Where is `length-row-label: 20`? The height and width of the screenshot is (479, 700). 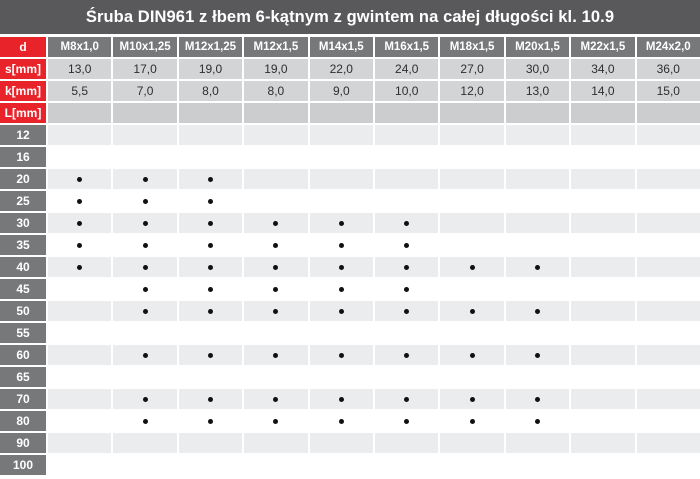
length-row-label: 20 is located at coordinates (23, 179).